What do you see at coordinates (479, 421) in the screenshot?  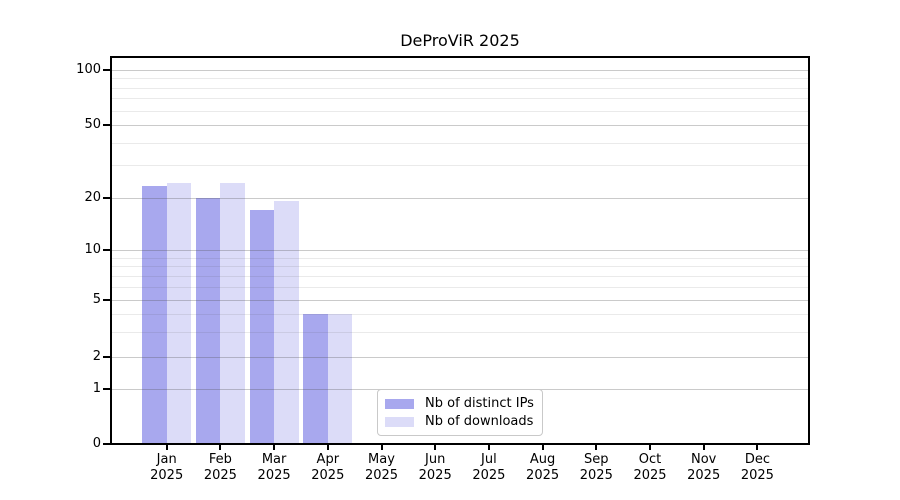 I see `legend-label: Nb of downloads` at bounding box center [479, 421].